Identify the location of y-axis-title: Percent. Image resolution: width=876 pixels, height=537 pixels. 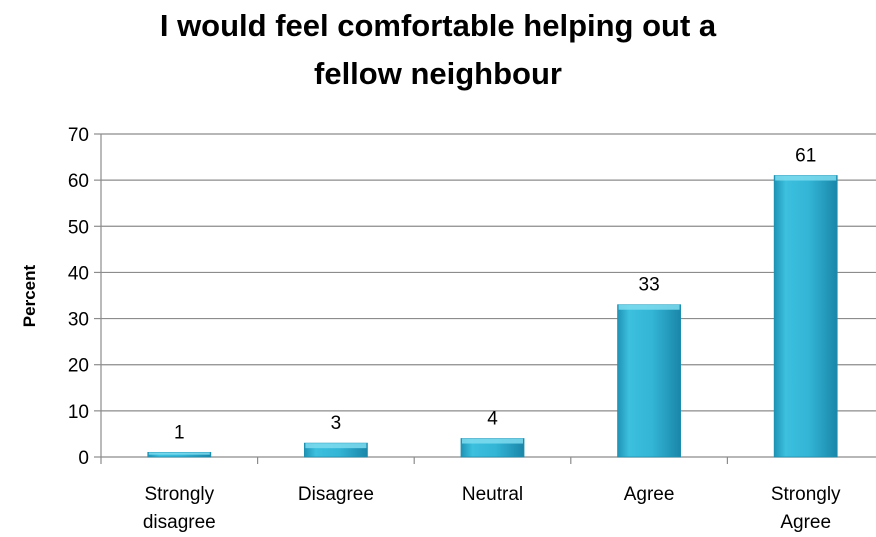
(29, 295).